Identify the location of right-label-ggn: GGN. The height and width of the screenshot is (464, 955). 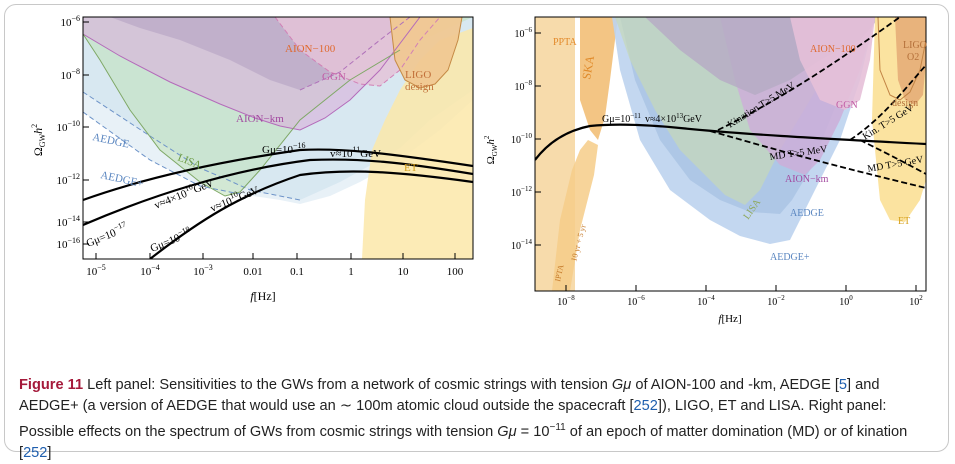
(847, 105).